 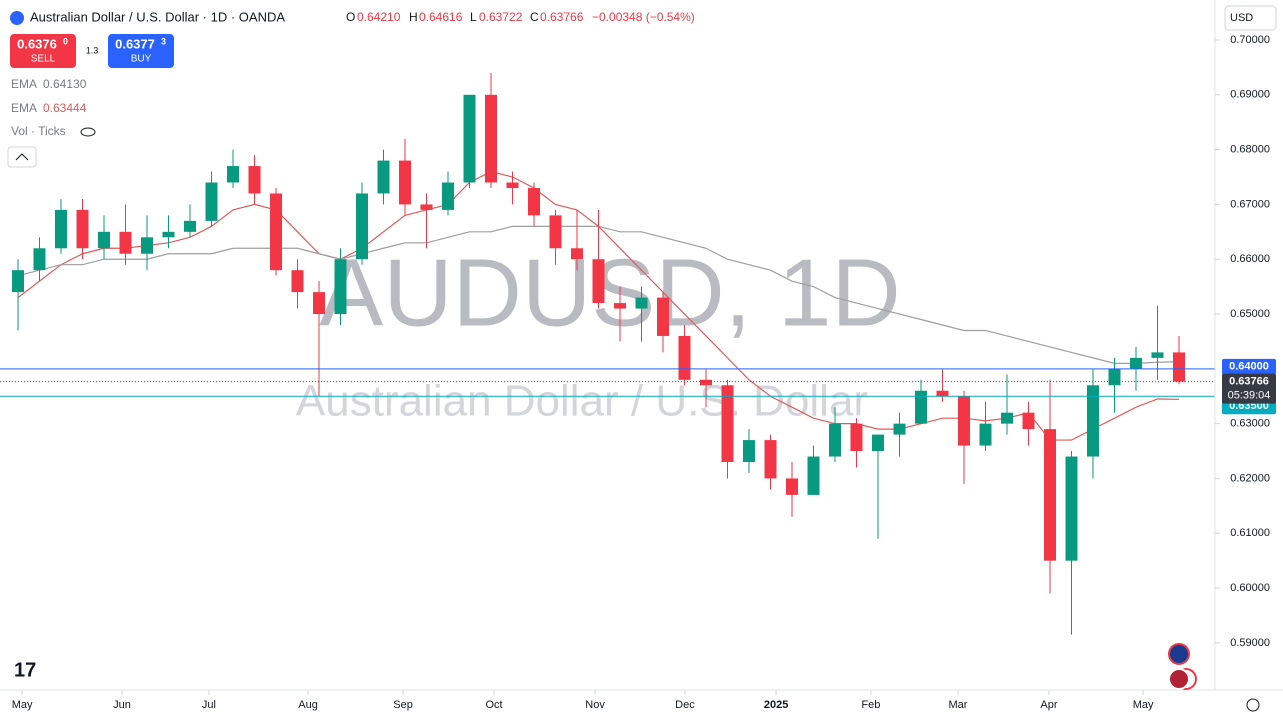 What do you see at coordinates (88, 132) in the screenshot?
I see `hide-icon` at bounding box center [88, 132].